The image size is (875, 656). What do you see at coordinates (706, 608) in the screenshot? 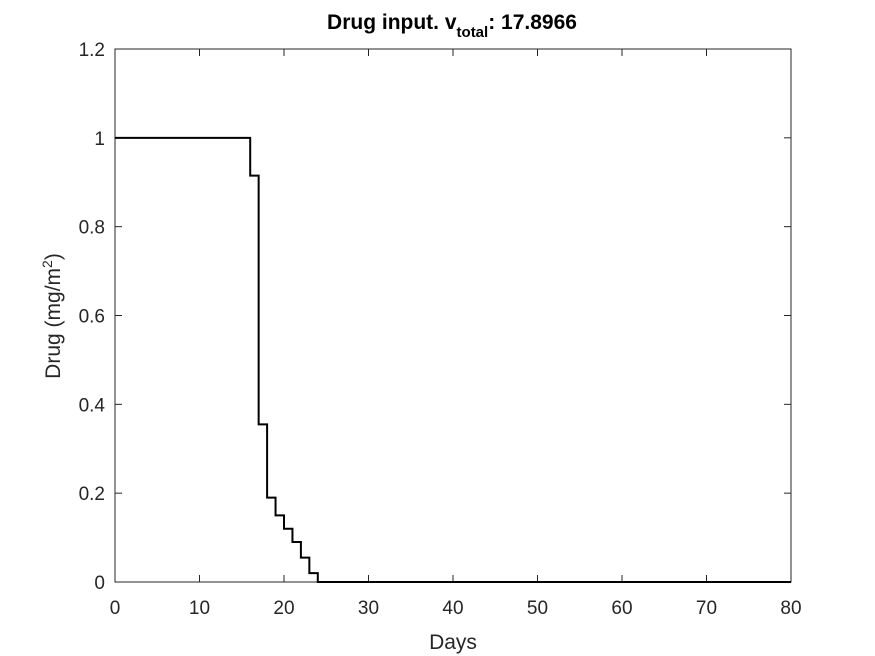
I see `x-tick-label: 70` at bounding box center [706, 608].